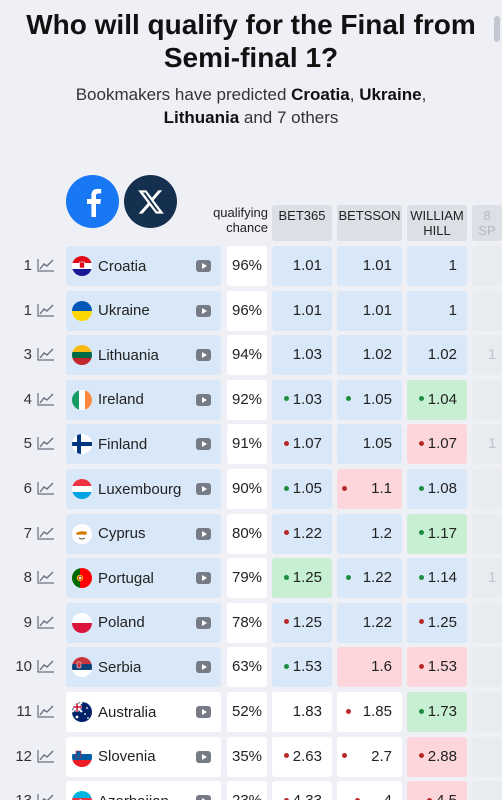 Image resolution: width=502 pixels, height=800 pixels. I want to click on x-share-button, so click(150, 201).